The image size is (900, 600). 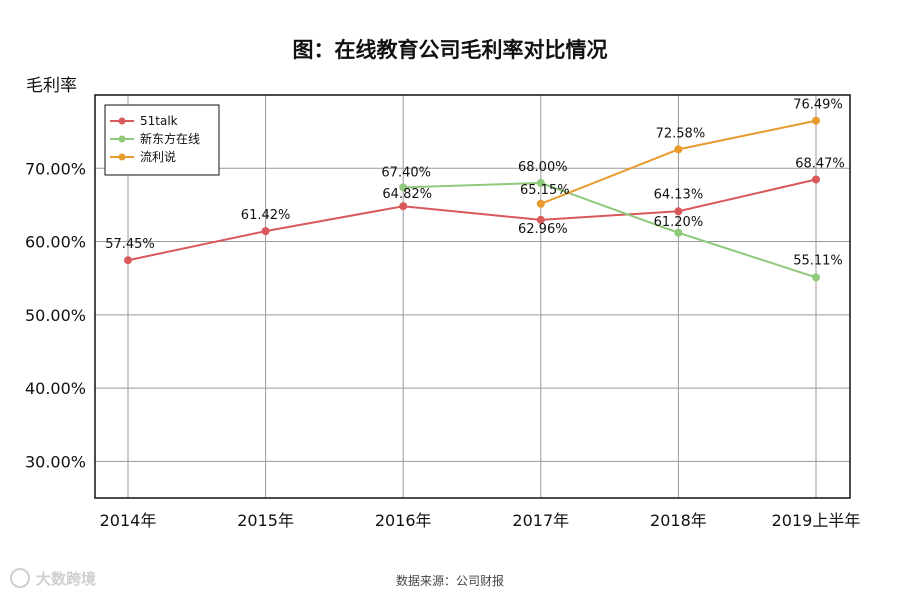 I want to click on x-axis-ticks: 2014年 2015年 2016年 2017年 2018年 2019上半年, so click(x=480, y=520).